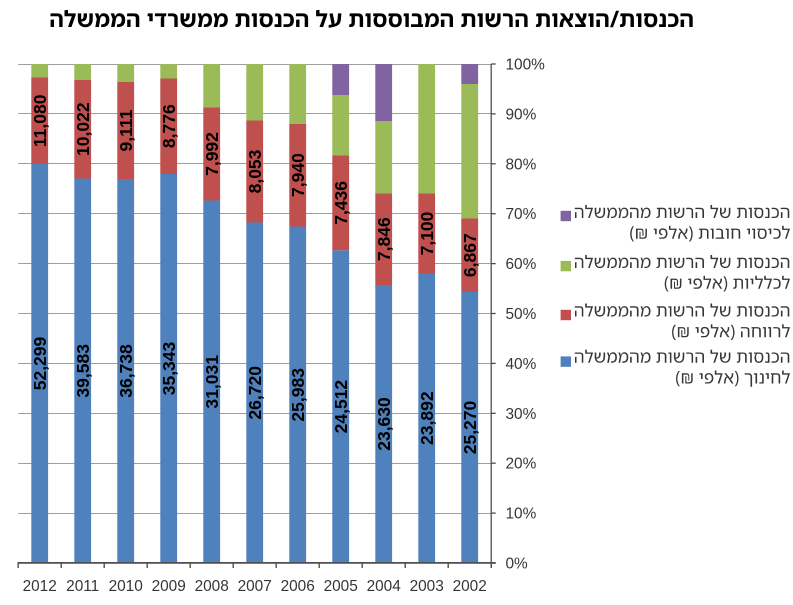 This screenshot has width=793, height=605. Describe the element at coordinates (83, 129) in the screenshot. I see `svg-text: 10,022` at that location.